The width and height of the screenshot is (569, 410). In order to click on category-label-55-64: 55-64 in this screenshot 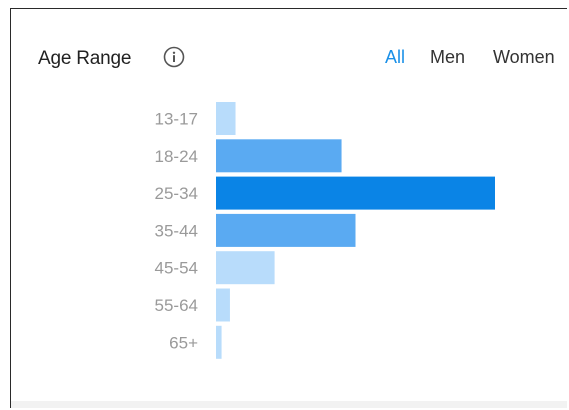, I will do `click(176, 305)`.